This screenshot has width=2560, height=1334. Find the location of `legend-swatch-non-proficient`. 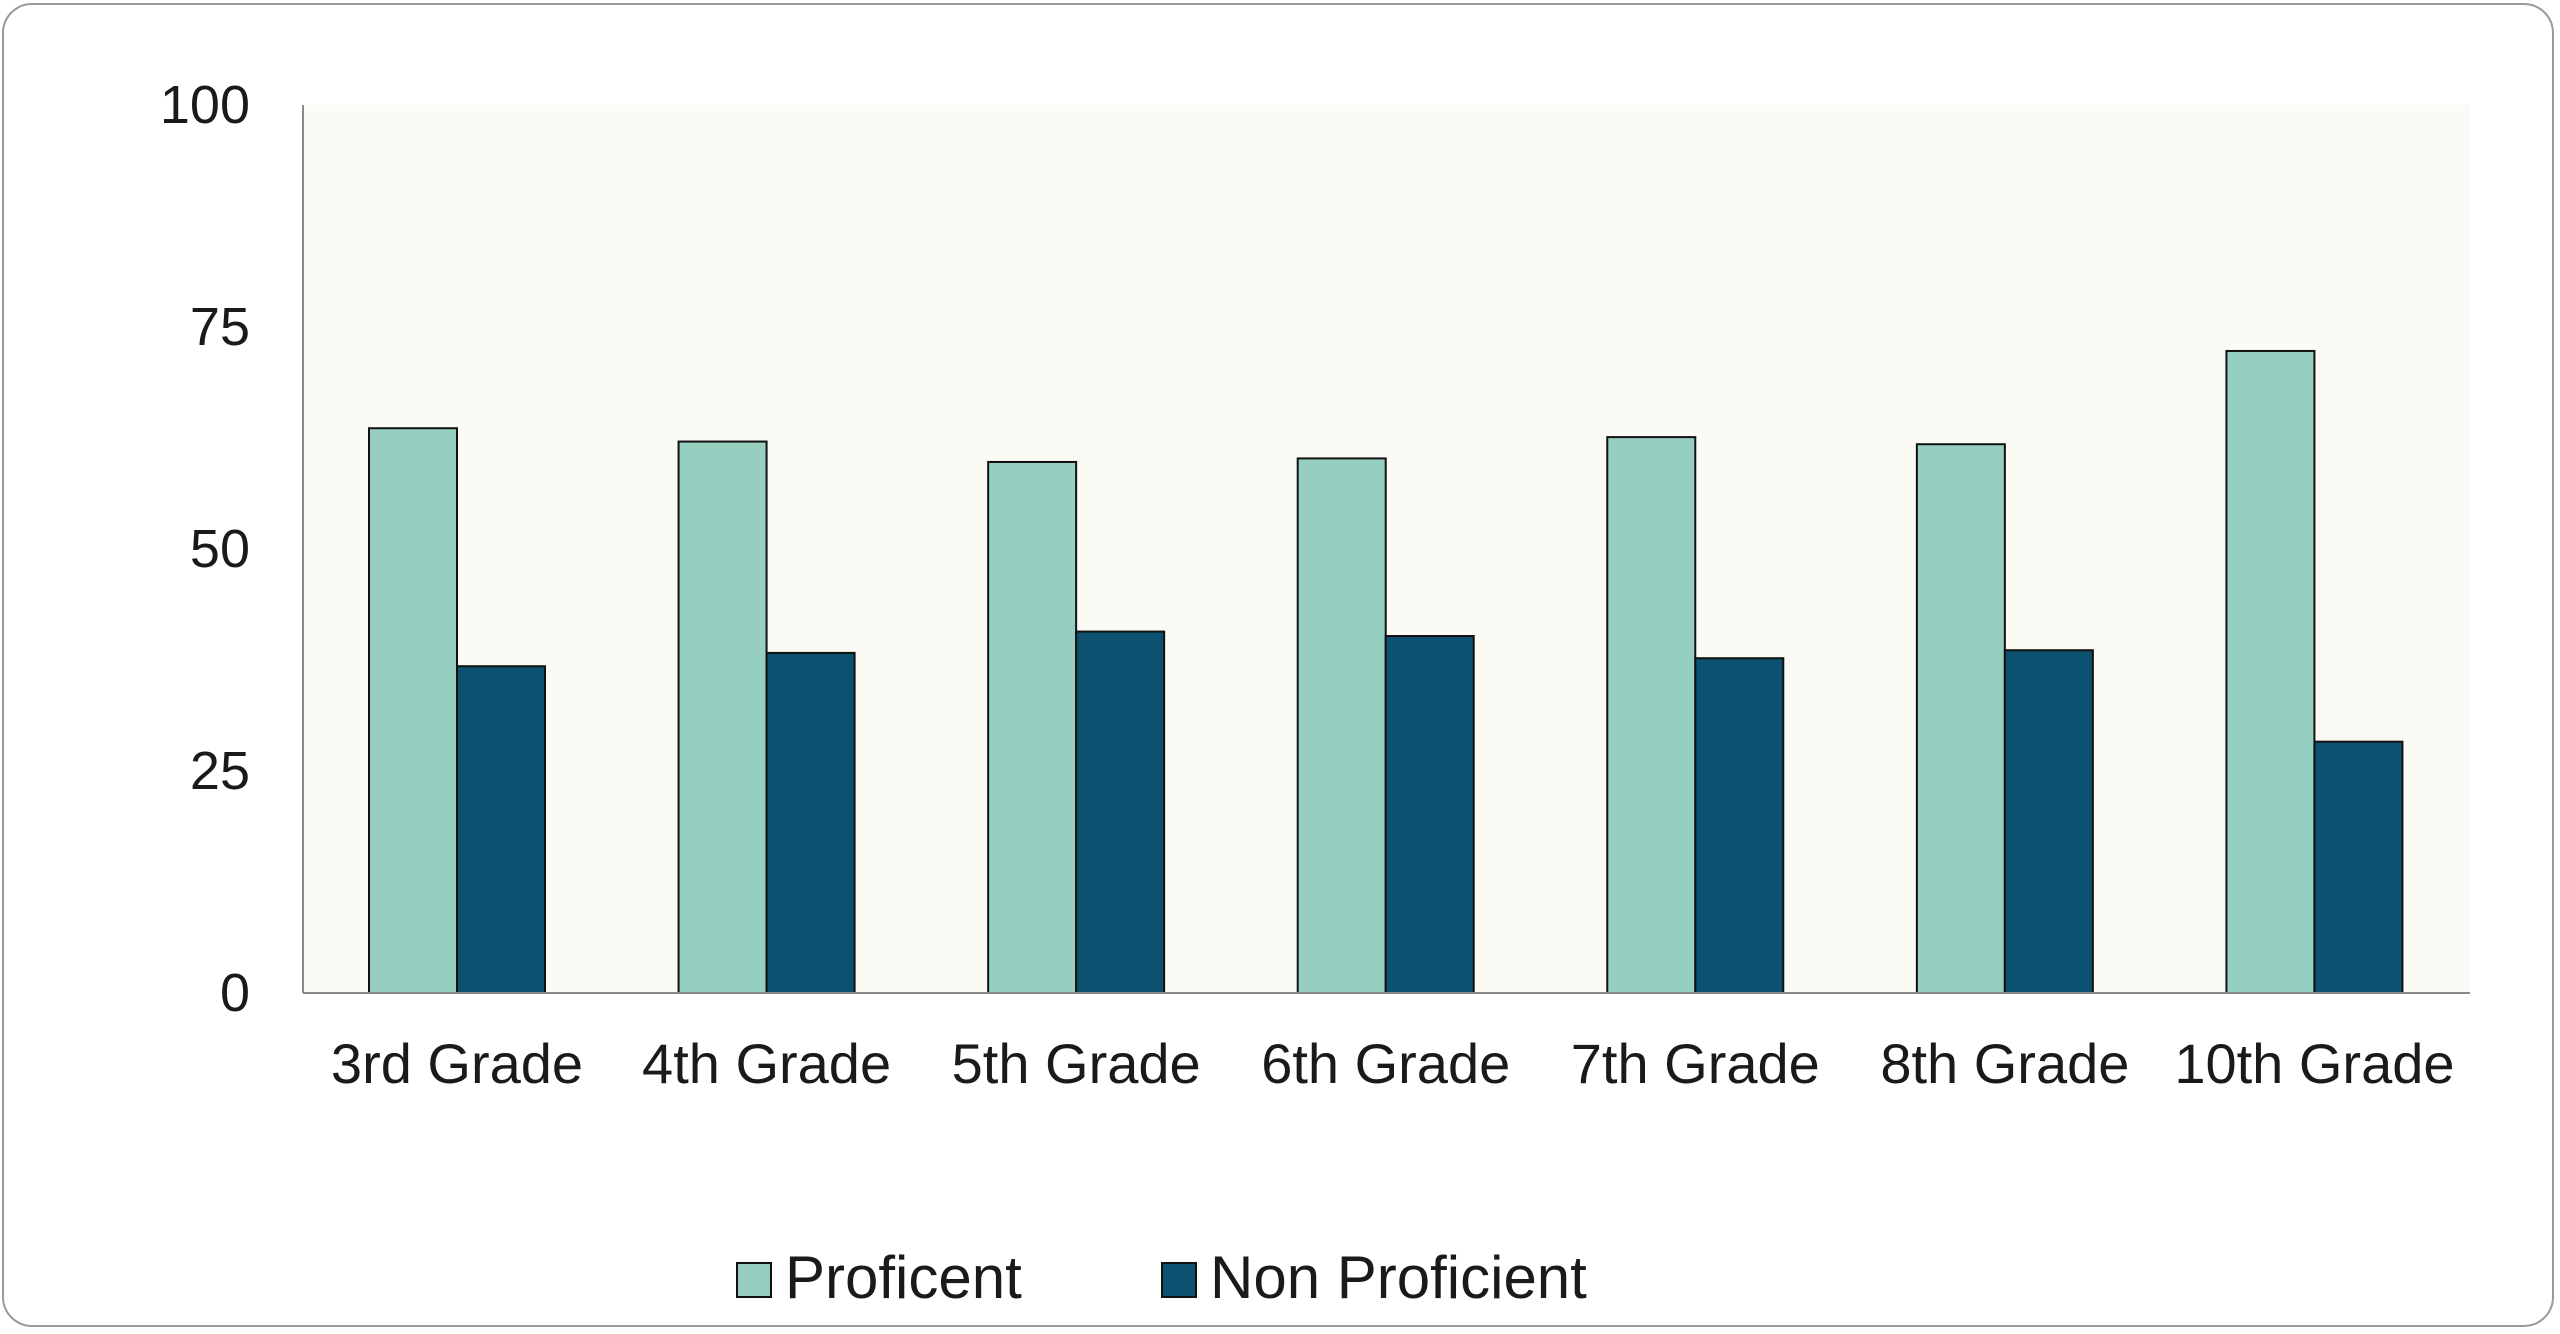

legend-swatch-non-proficient is located at coordinates (1179, 1280).